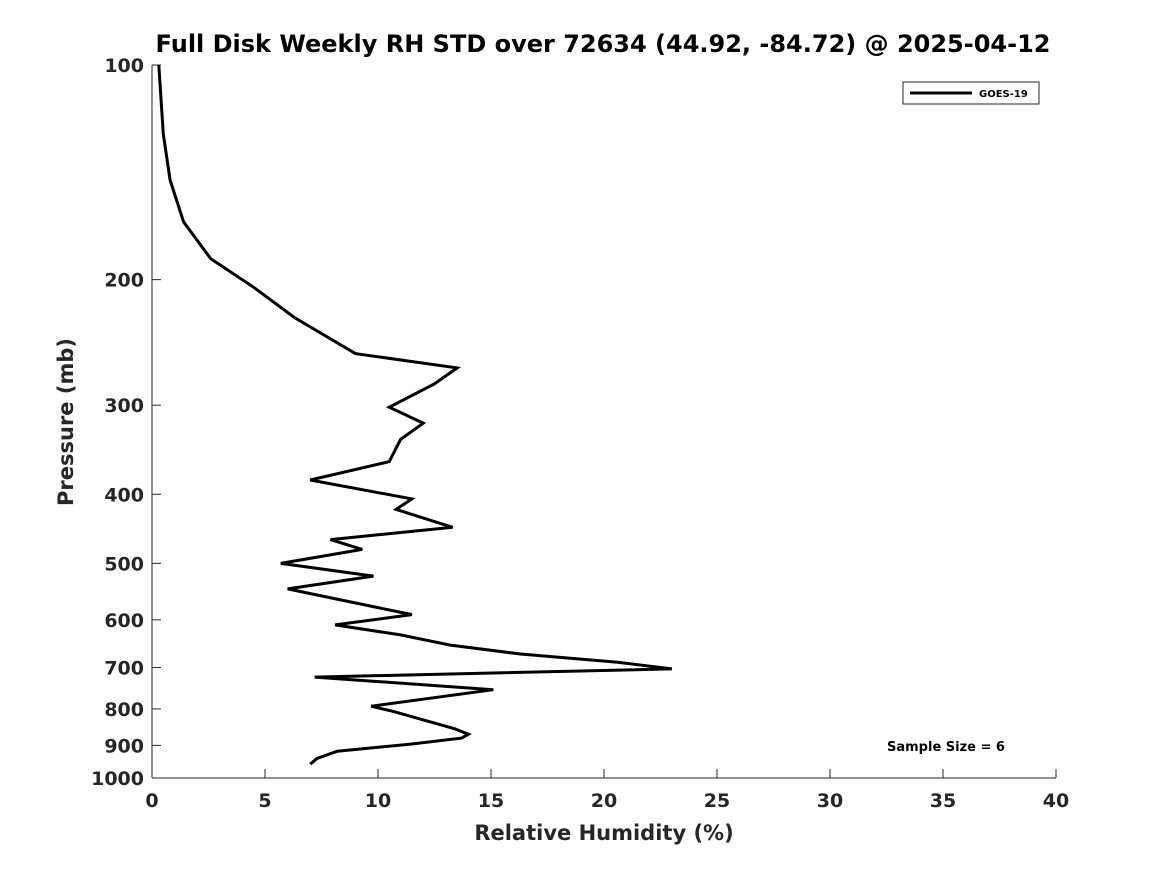 This screenshot has height=875, width=1167. Describe the element at coordinates (946, 747) in the screenshot. I see `sample-size-annotation: Sample Size = 6` at that location.